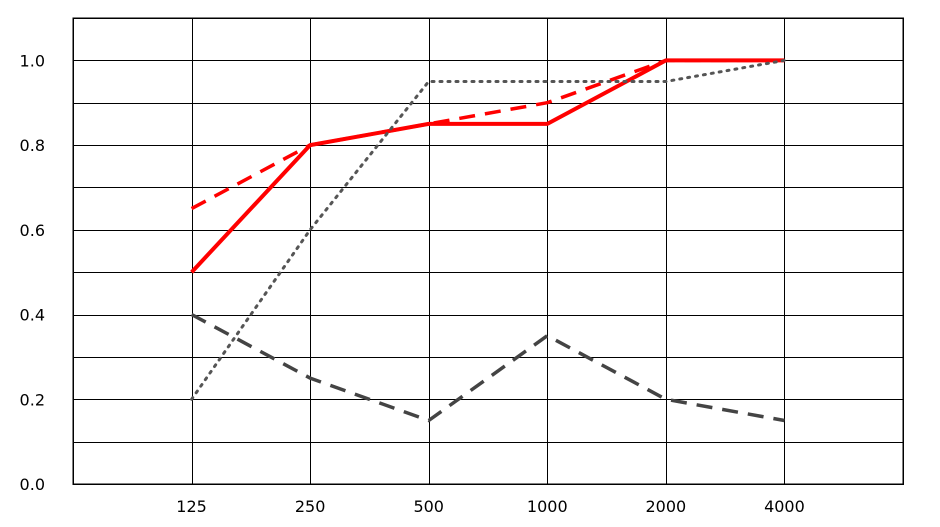 Image resolution: width=940 pixels, height=527 pixels. What do you see at coordinates (310, 506) in the screenshot?
I see `x-tick-label: 250` at bounding box center [310, 506].